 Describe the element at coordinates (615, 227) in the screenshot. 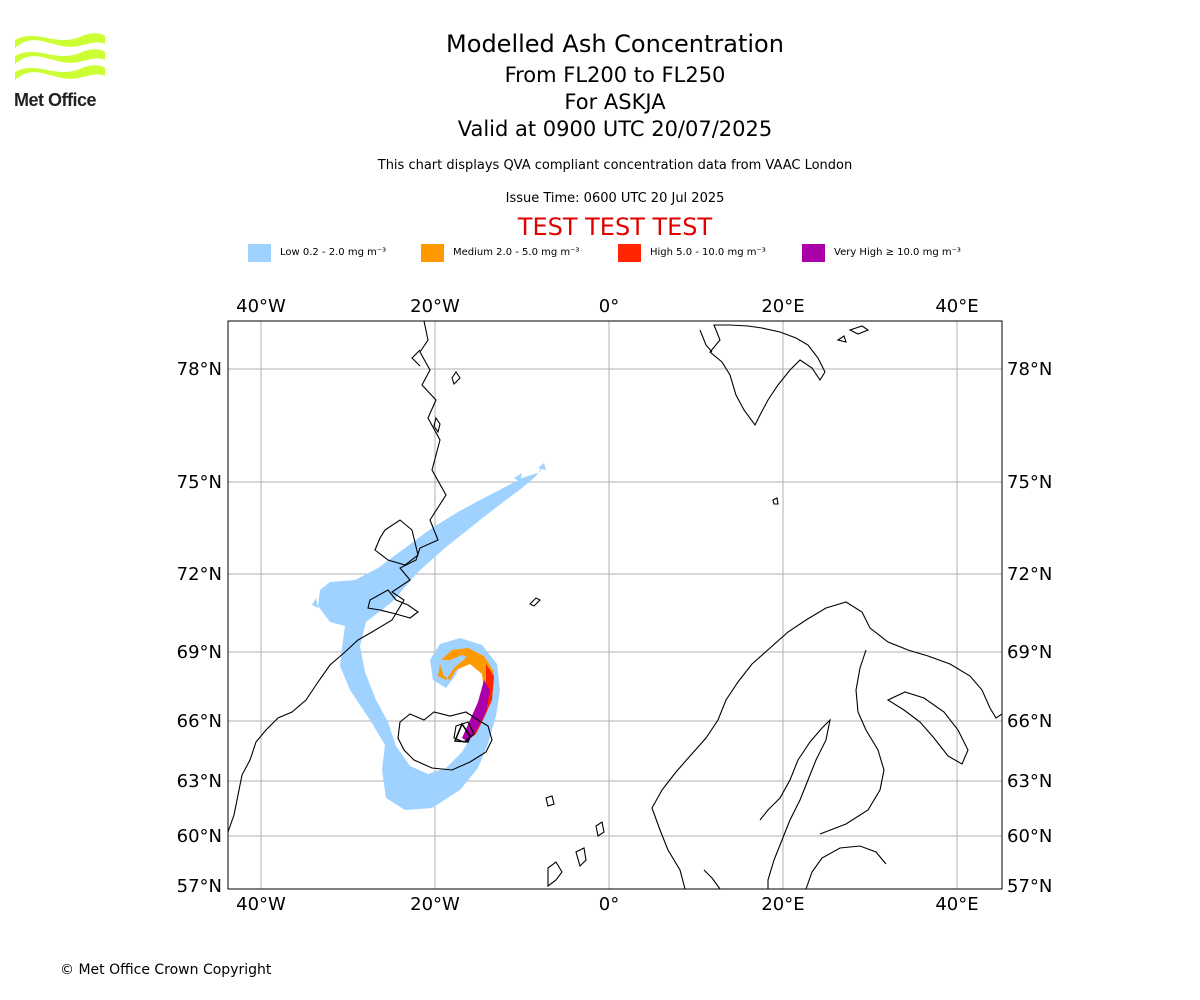

I see `test-banner: TEST TEST TEST` at that location.